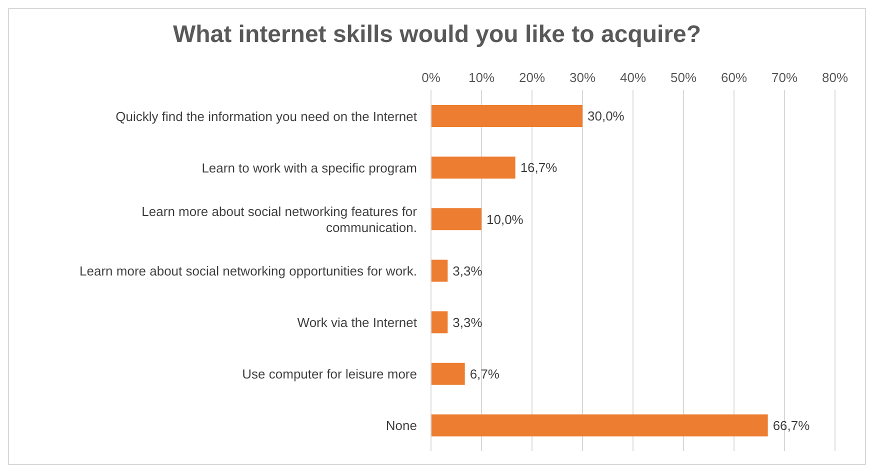  What do you see at coordinates (505, 219) in the screenshot?
I see `data-label: 10,0%` at bounding box center [505, 219].